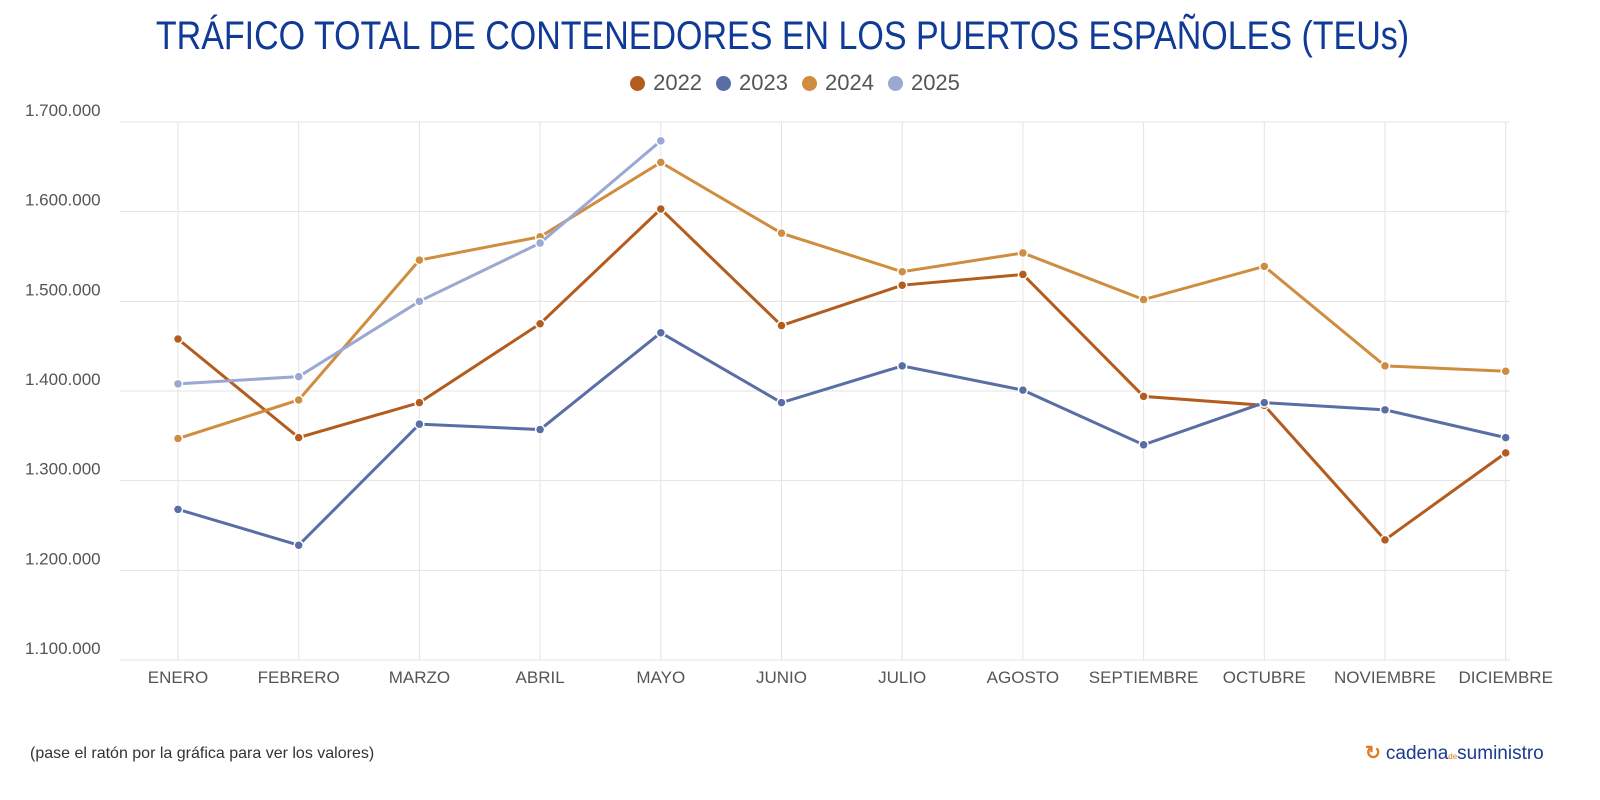 The height and width of the screenshot is (800, 1600). I want to click on legend-label: 2025, so click(935, 82).